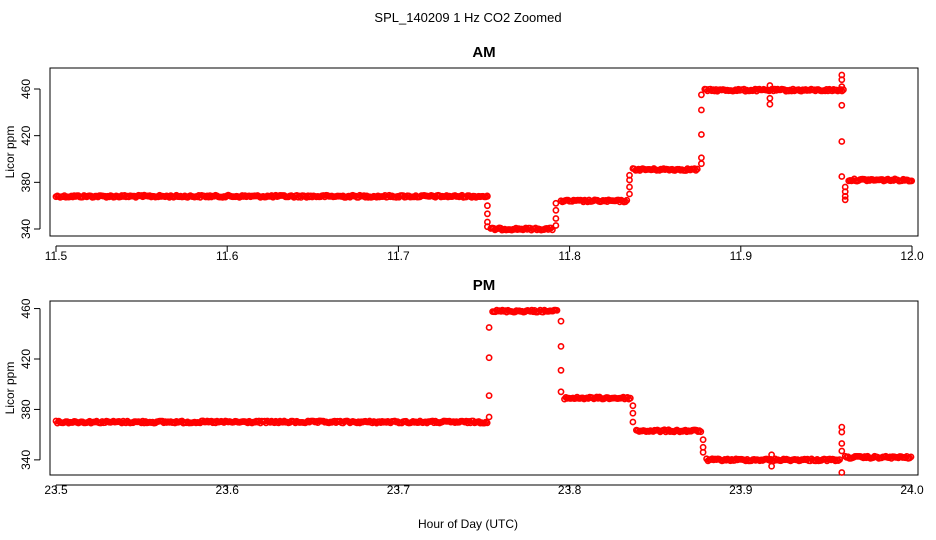 The height and width of the screenshot is (540, 936). Describe the element at coordinates (569, 256) in the screenshot. I see `x-tick-label: 11.8` at that location.